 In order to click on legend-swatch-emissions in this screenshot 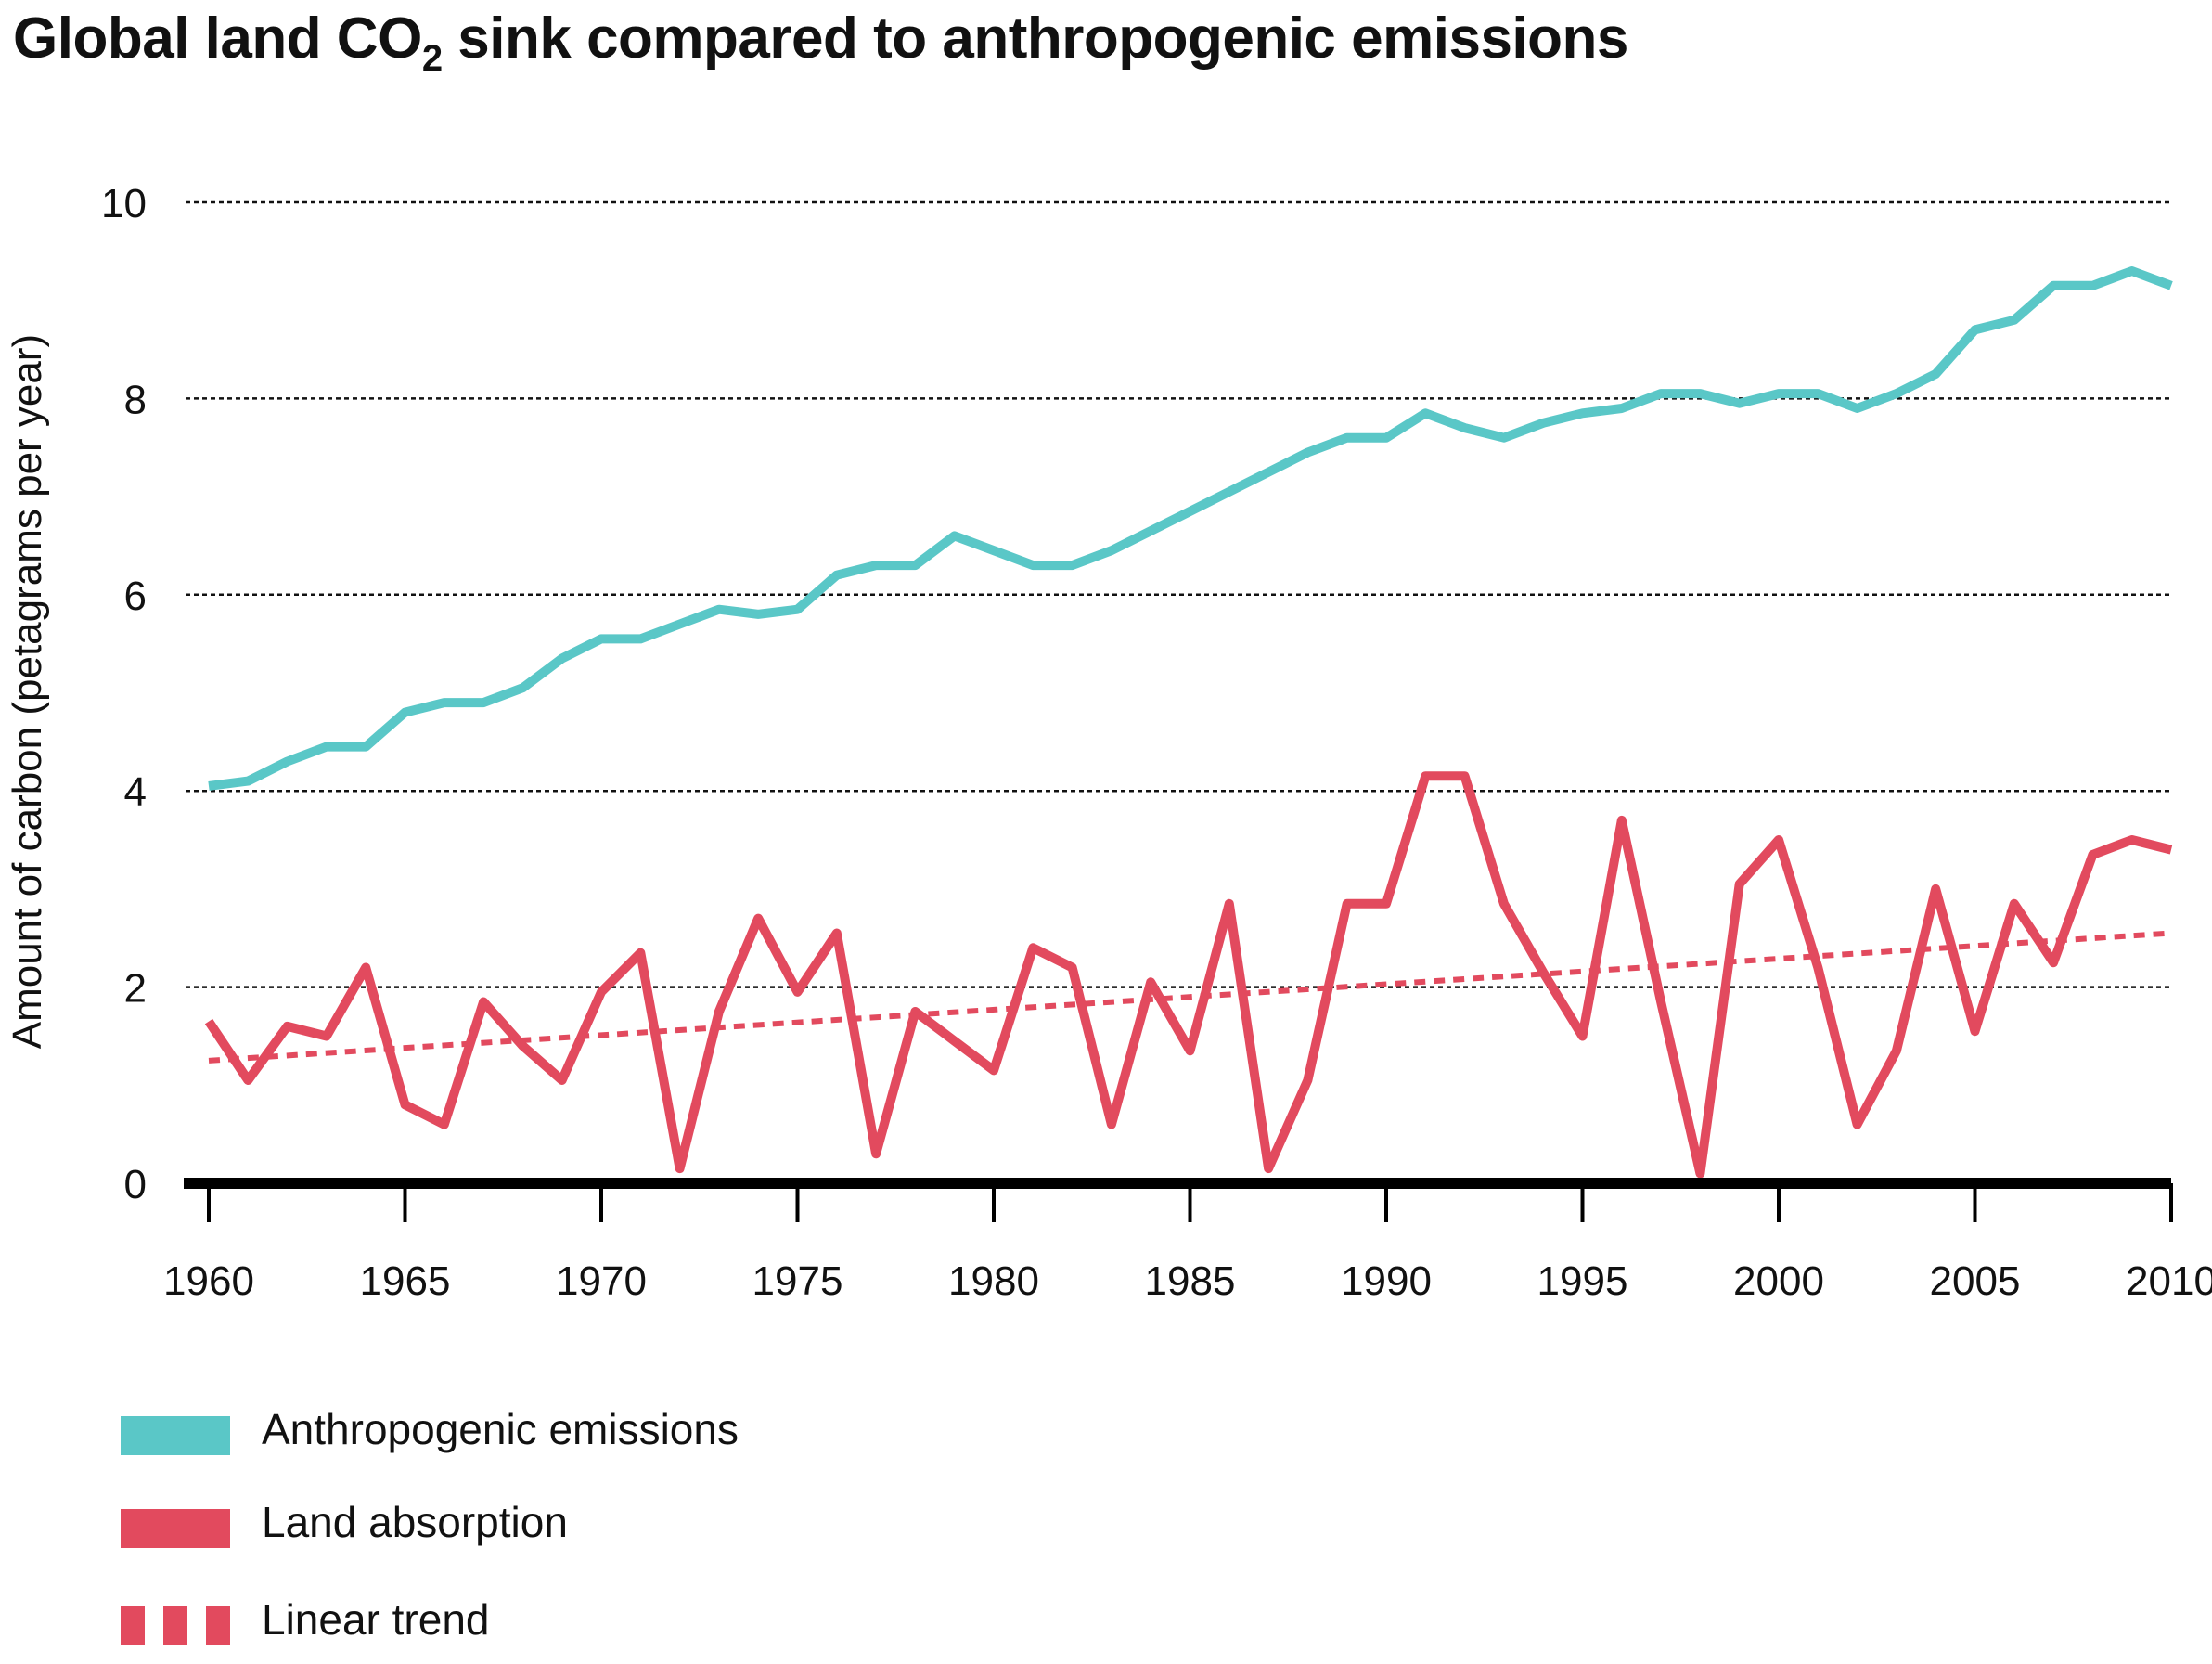, I will do `click(175, 1435)`.